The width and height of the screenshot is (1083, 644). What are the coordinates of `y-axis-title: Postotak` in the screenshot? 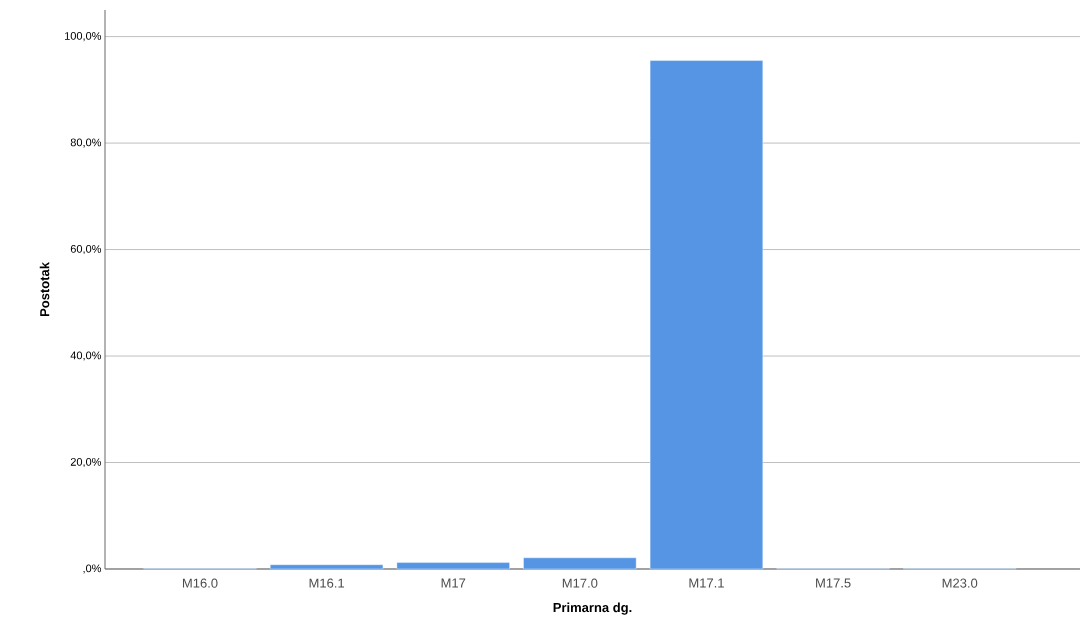 It's located at (44, 289).